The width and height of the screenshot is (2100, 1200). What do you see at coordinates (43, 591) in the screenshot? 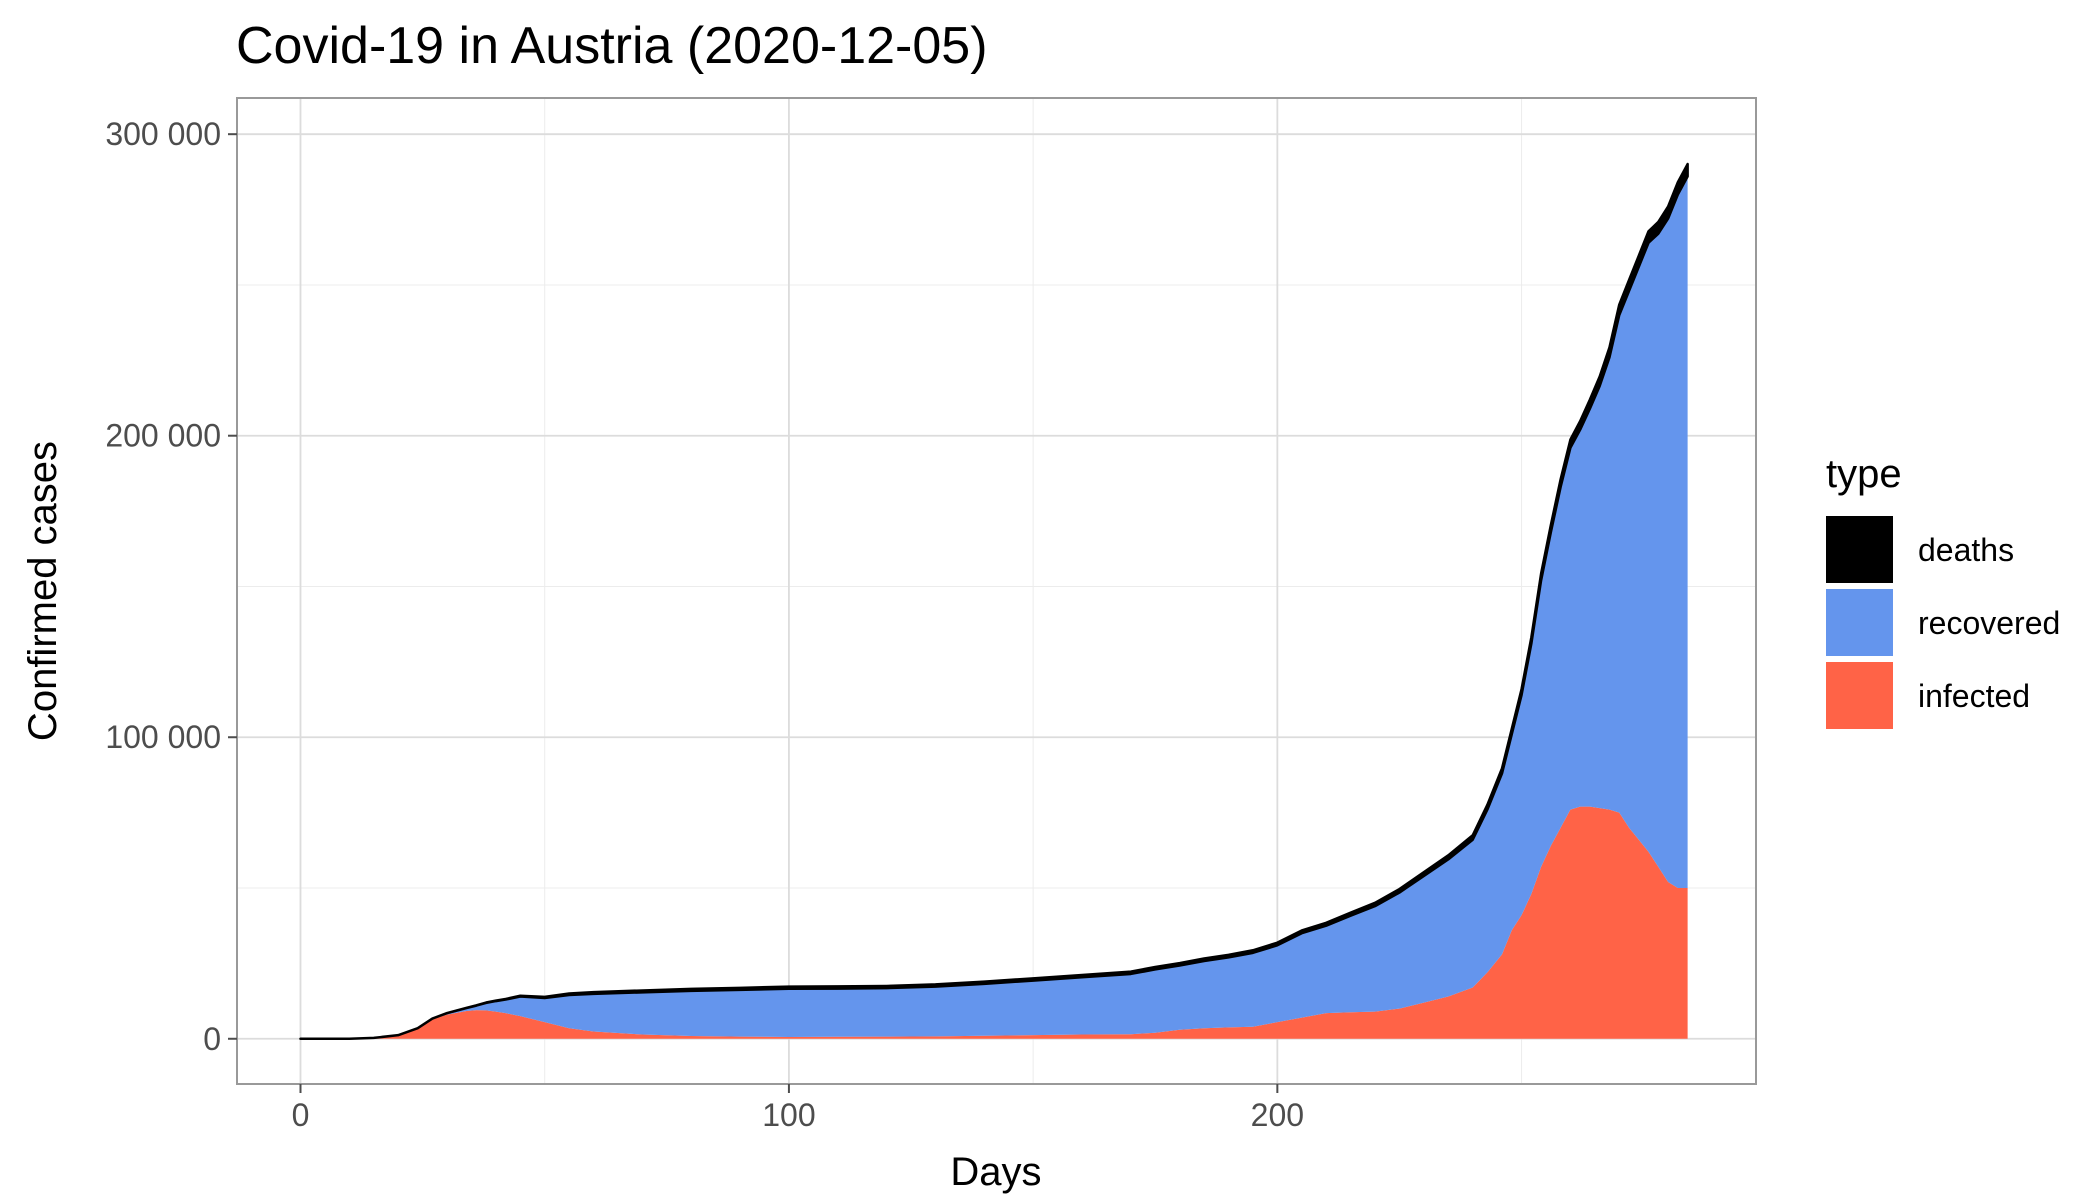
I see `y-axis-title: Confirmed cases` at bounding box center [43, 591].